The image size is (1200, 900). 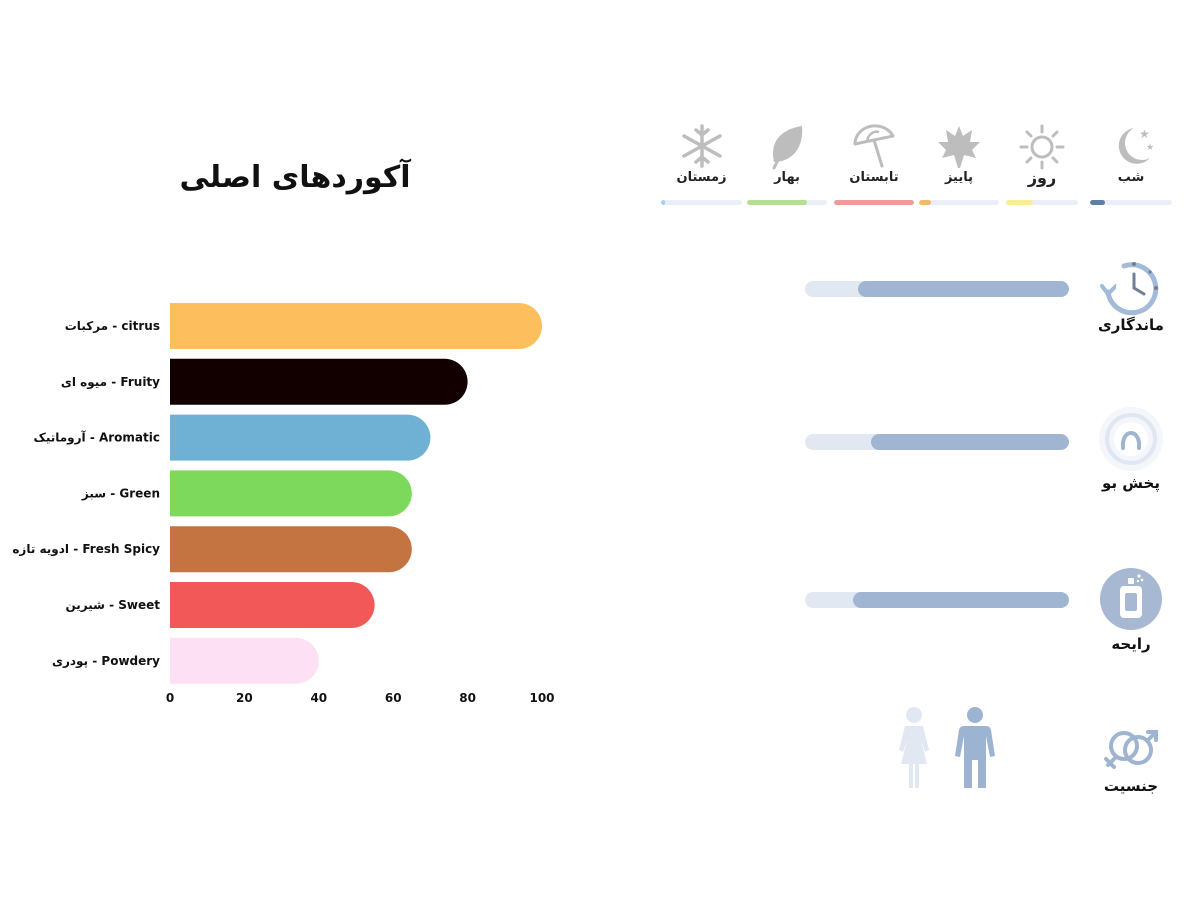 I want to click on sillage-icon, so click(x=1131, y=439).